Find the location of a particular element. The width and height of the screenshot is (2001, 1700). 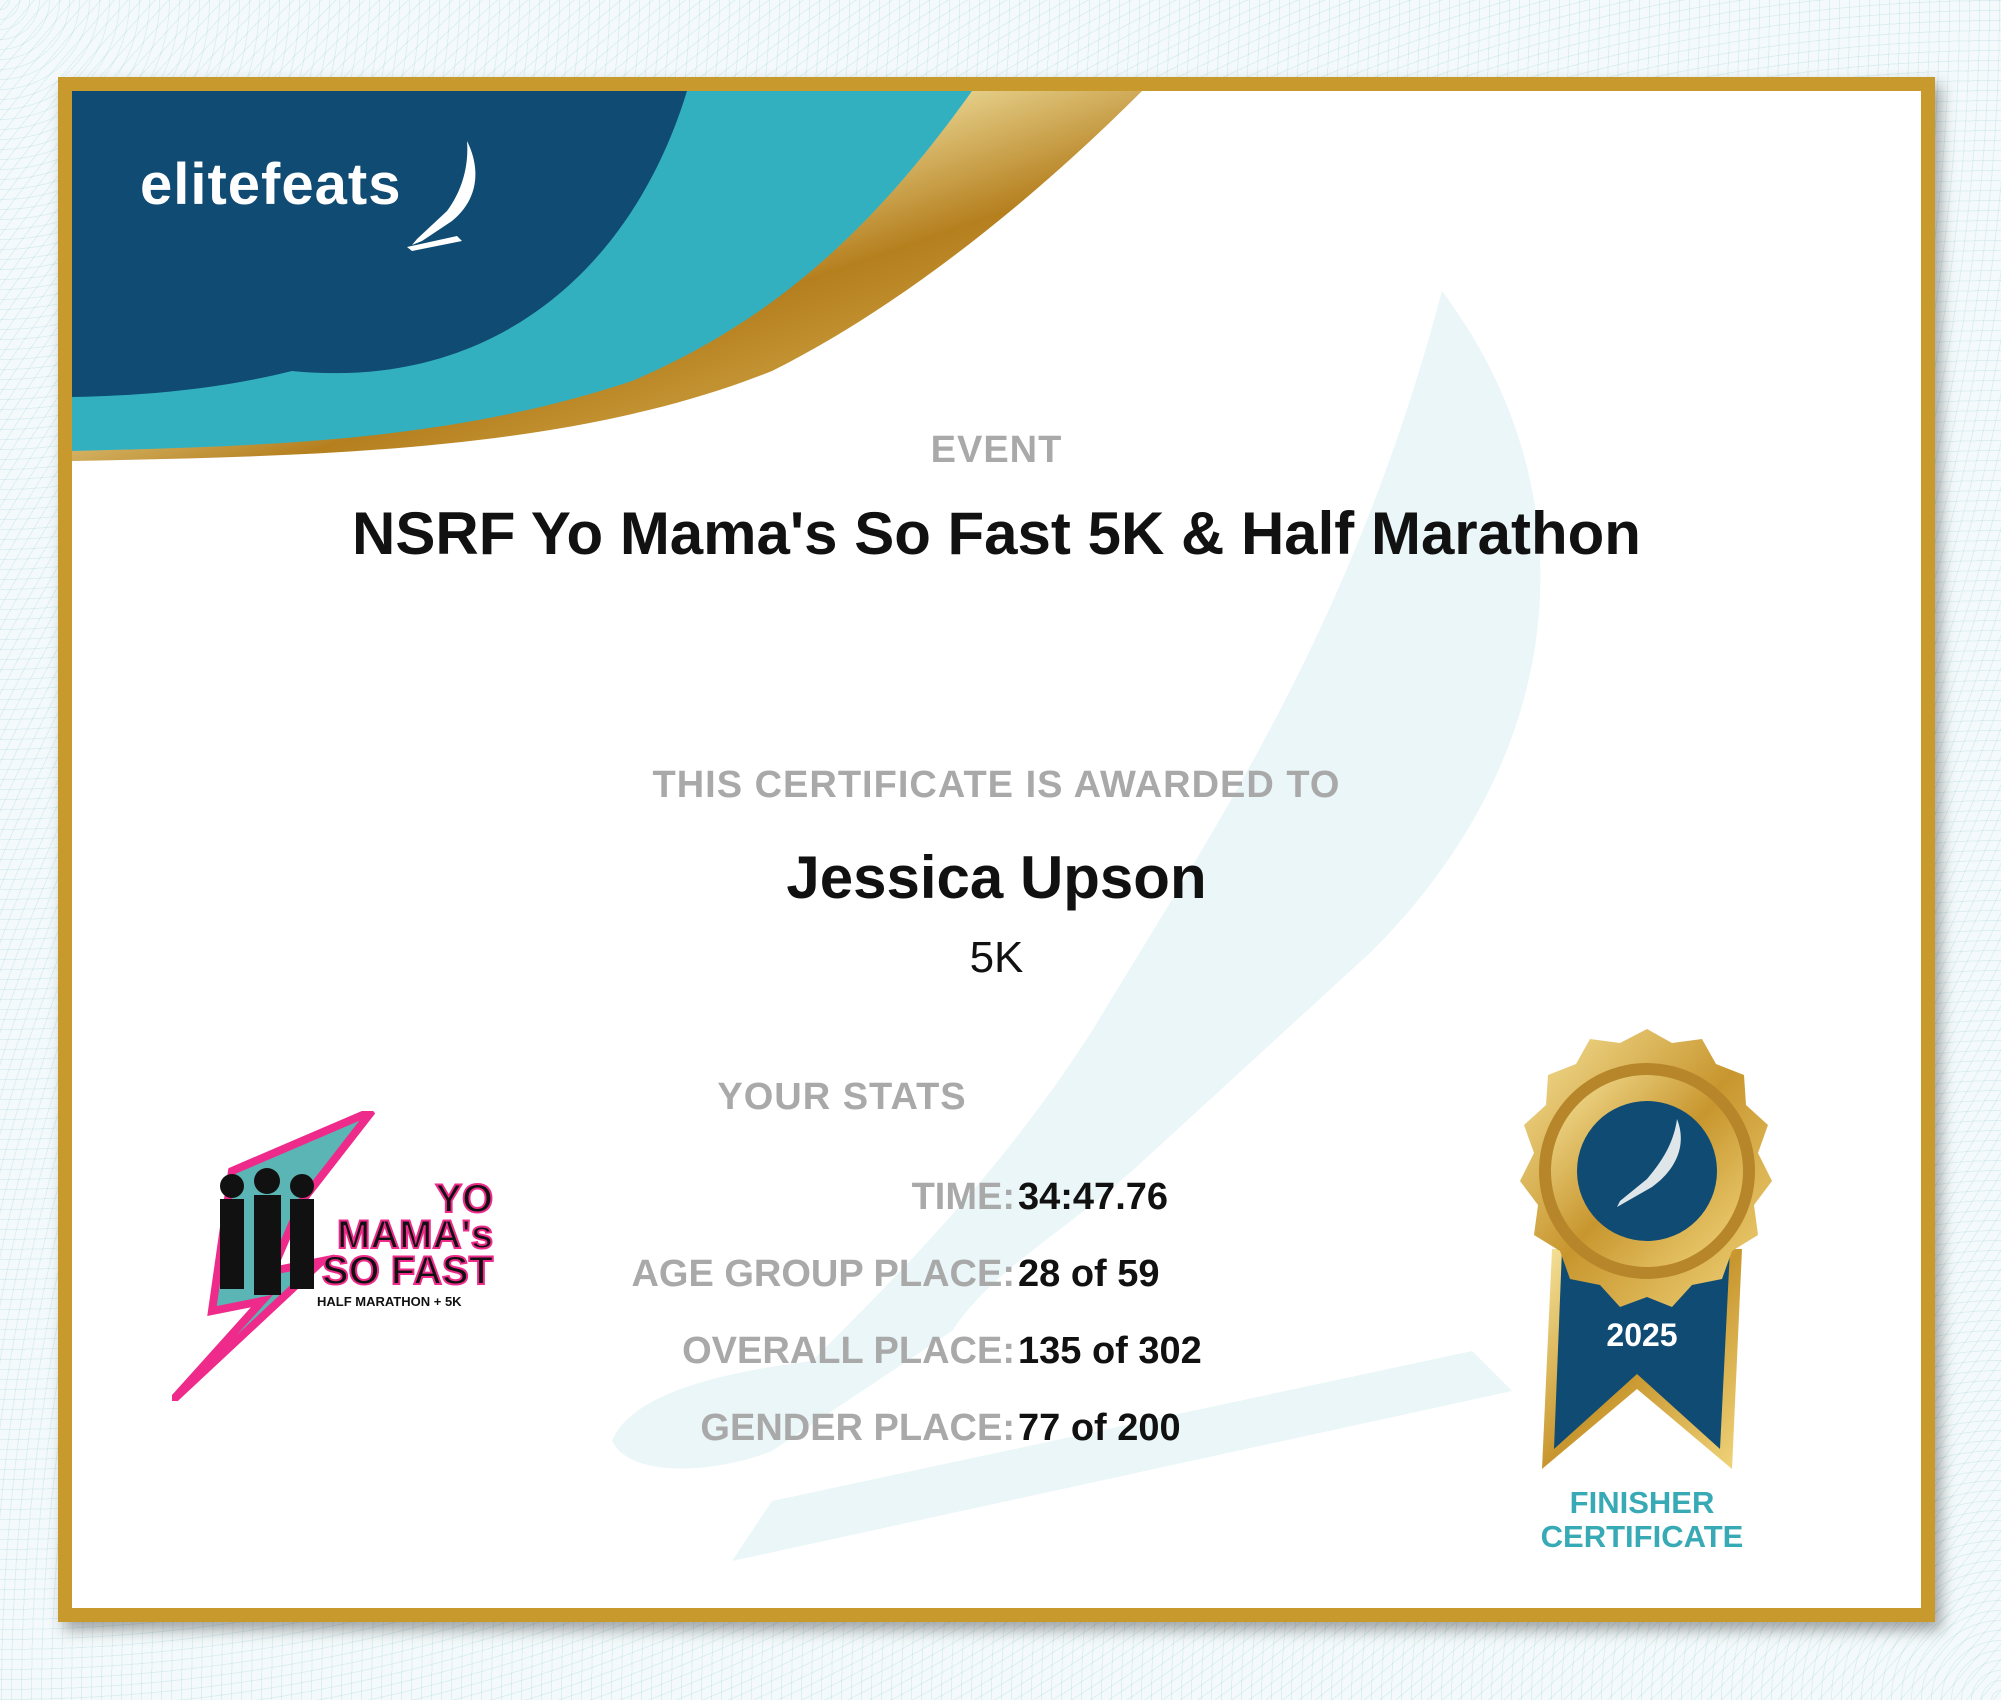

badge-caption: FINISHER CERTIFICATE is located at coordinates (1642, 1520).